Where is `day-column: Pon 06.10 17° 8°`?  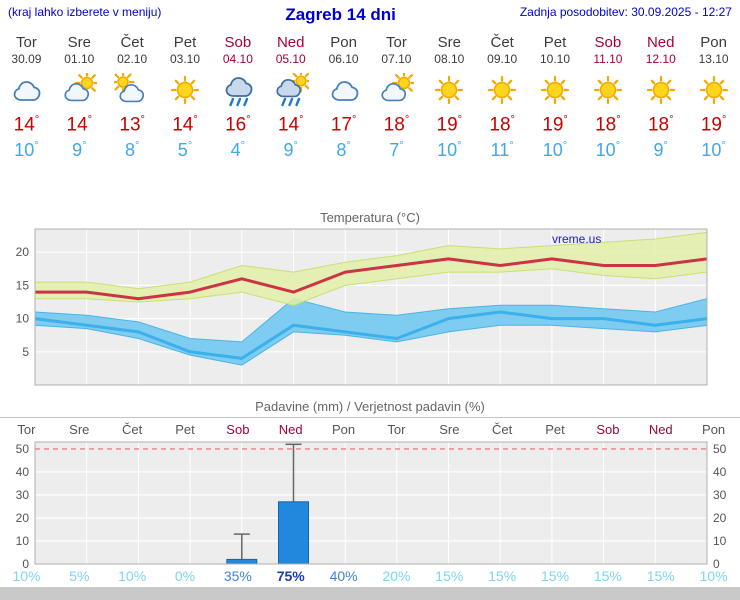
day-column: Pon 06.10 17° 8° is located at coordinates (343, 98).